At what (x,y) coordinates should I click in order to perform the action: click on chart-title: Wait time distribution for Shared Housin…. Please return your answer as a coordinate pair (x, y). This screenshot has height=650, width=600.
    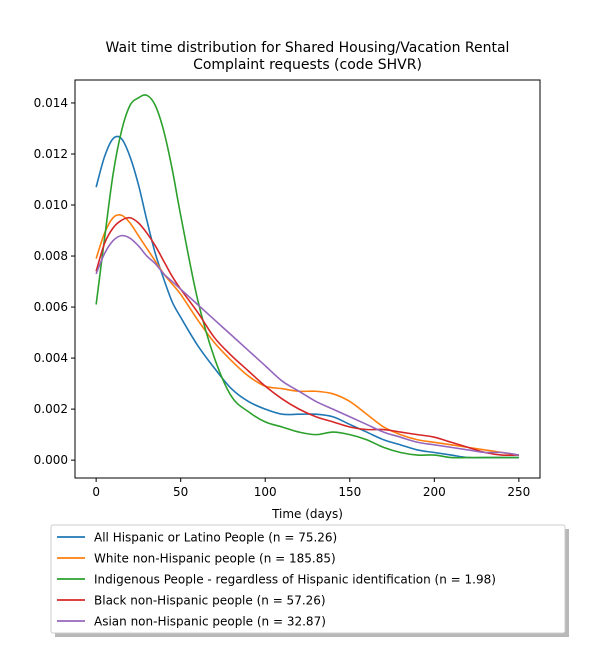
    Looking at the image, I should click on (308, 56).